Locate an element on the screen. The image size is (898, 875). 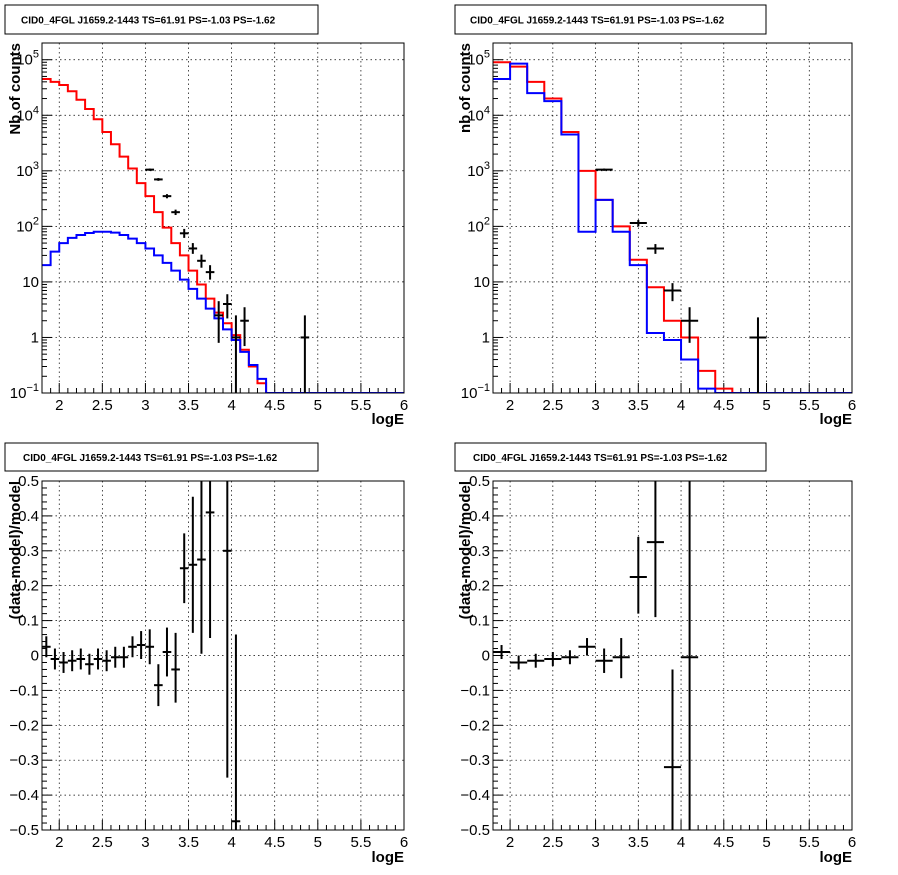
plot-area is located at coordinates (141, 655).